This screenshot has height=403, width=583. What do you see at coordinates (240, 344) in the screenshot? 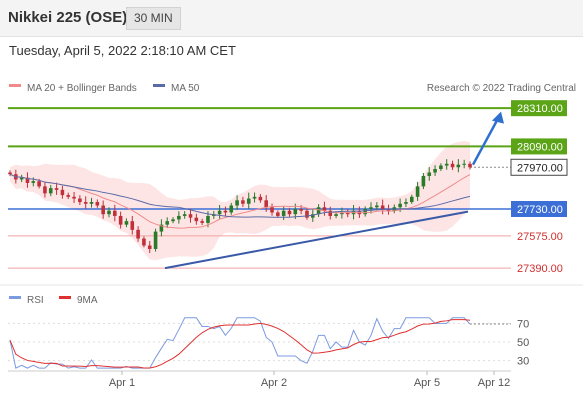
I see `rsi-ma-line` at bounding box center [240, 344].